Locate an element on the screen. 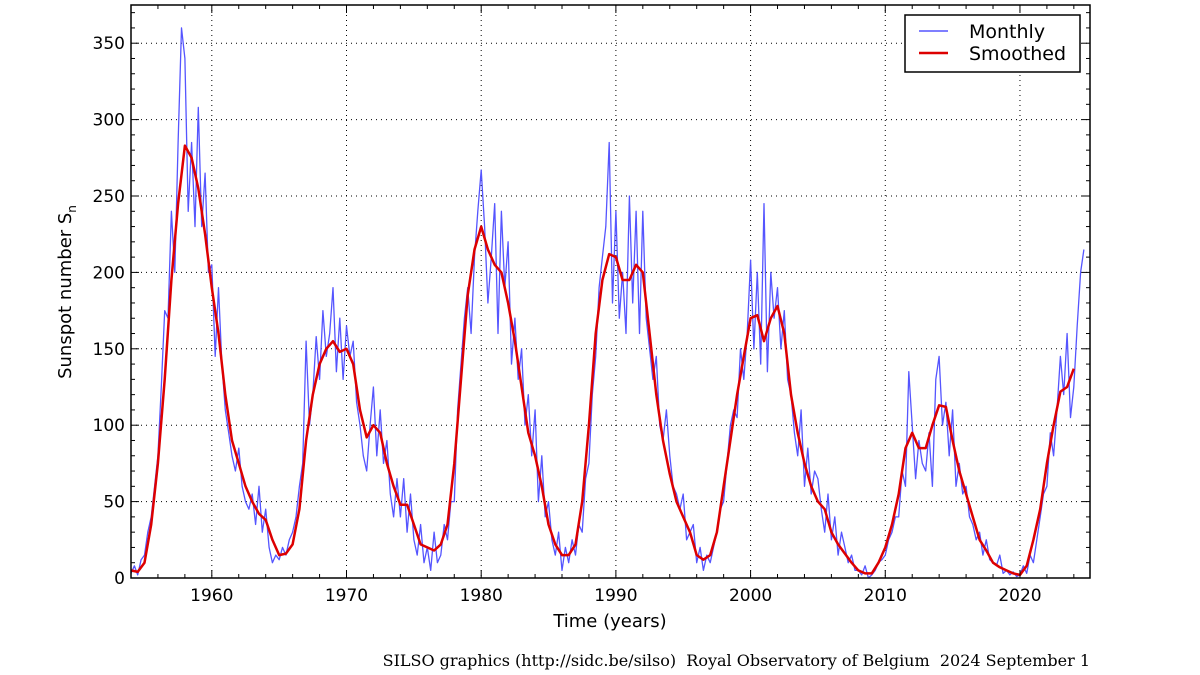  x-tick-label: 1990 is located at coordinates (615, 596).